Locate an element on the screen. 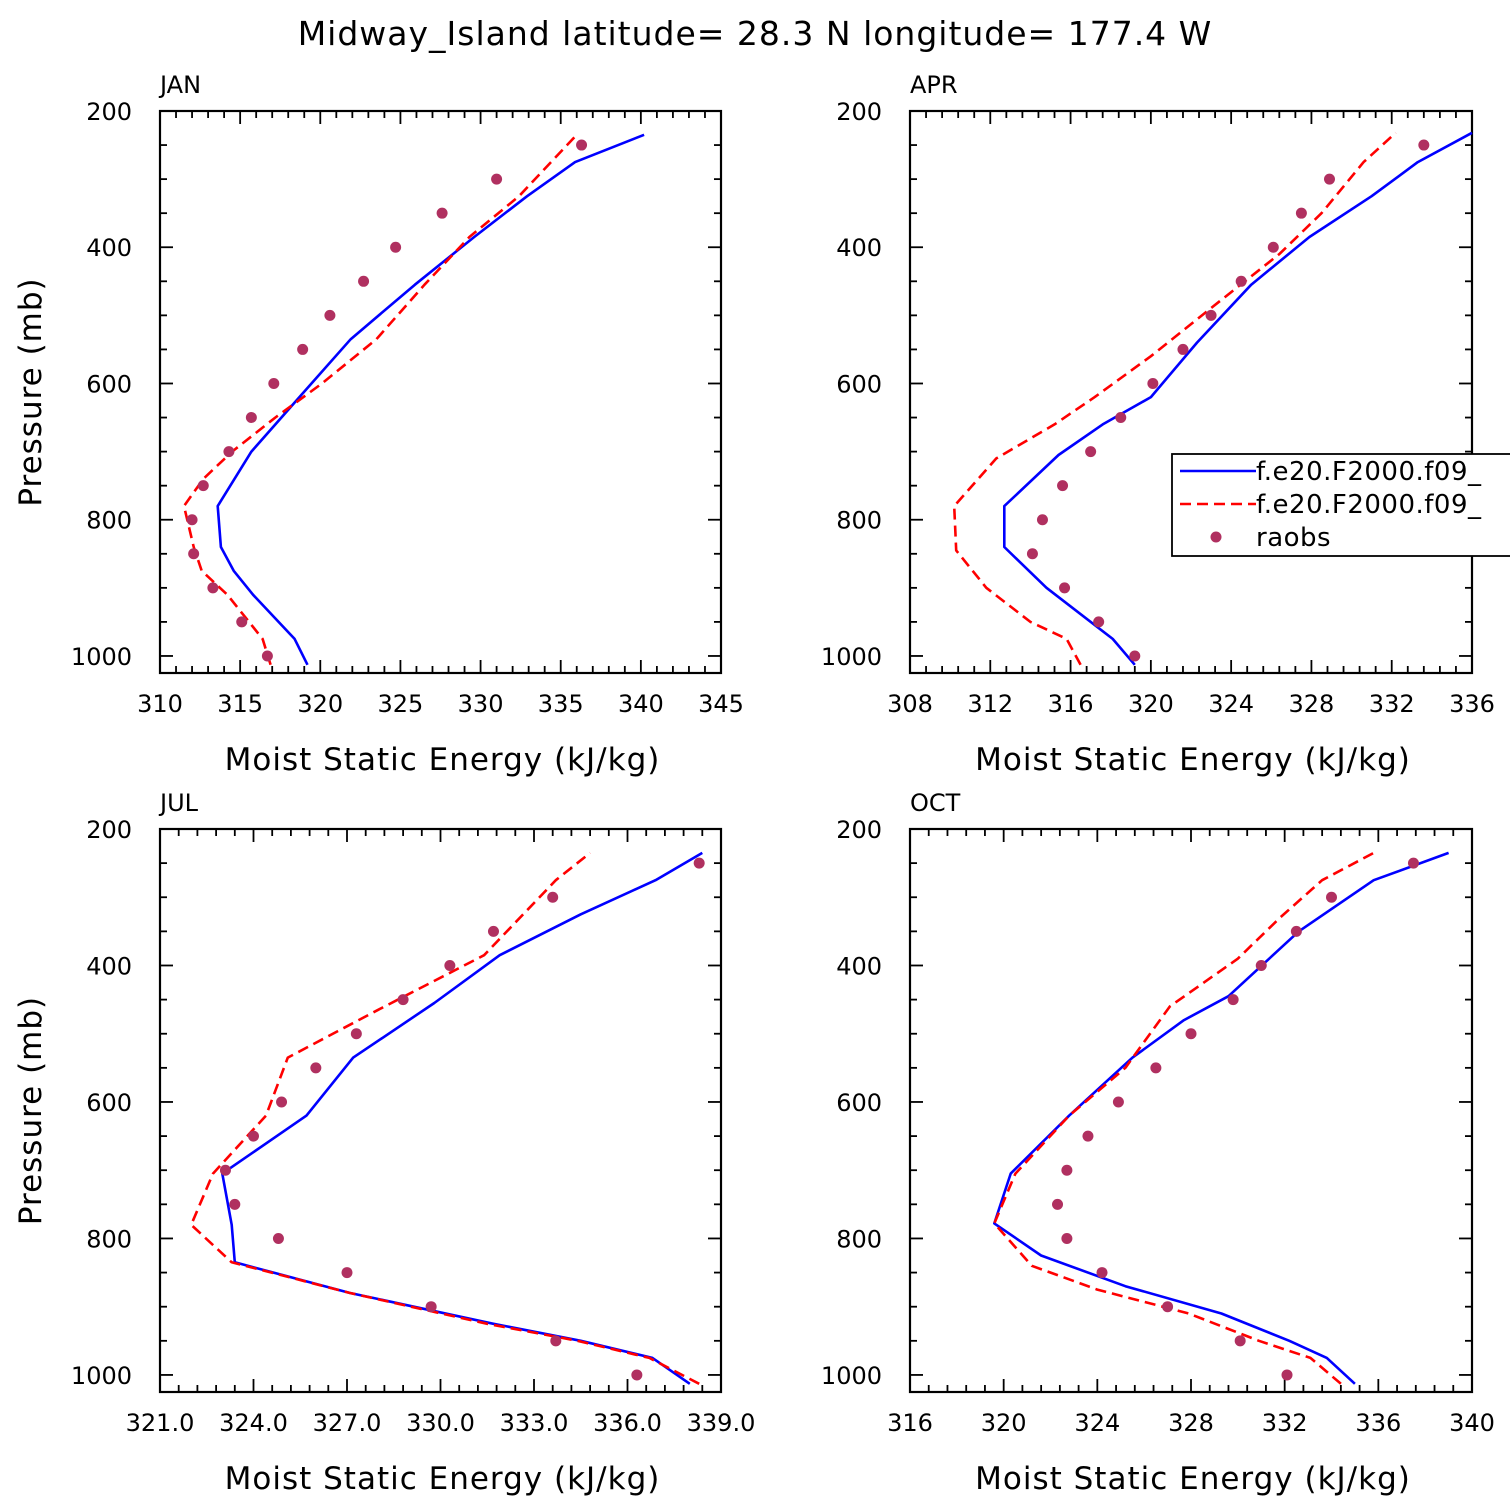 This screenshot has height=1510, width=1510. x-tick-label: 321.0 is located at coordinates (160, 1423).